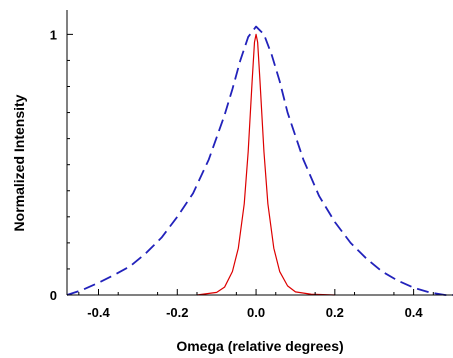 The image size is (453, 358). What do you see at coordinates (53, 34) in the screenshot?
I see `y-tick-label: 1` at bounding box center [53, 34].